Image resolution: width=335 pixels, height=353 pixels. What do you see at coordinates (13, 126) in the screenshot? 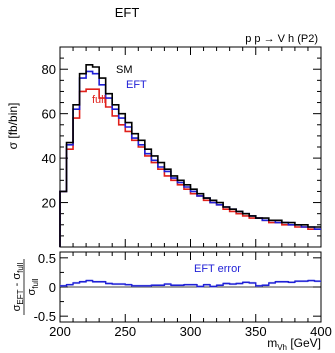
I see `y-axis-title: σ [fb/bin]` at bounding box center [13, 126].